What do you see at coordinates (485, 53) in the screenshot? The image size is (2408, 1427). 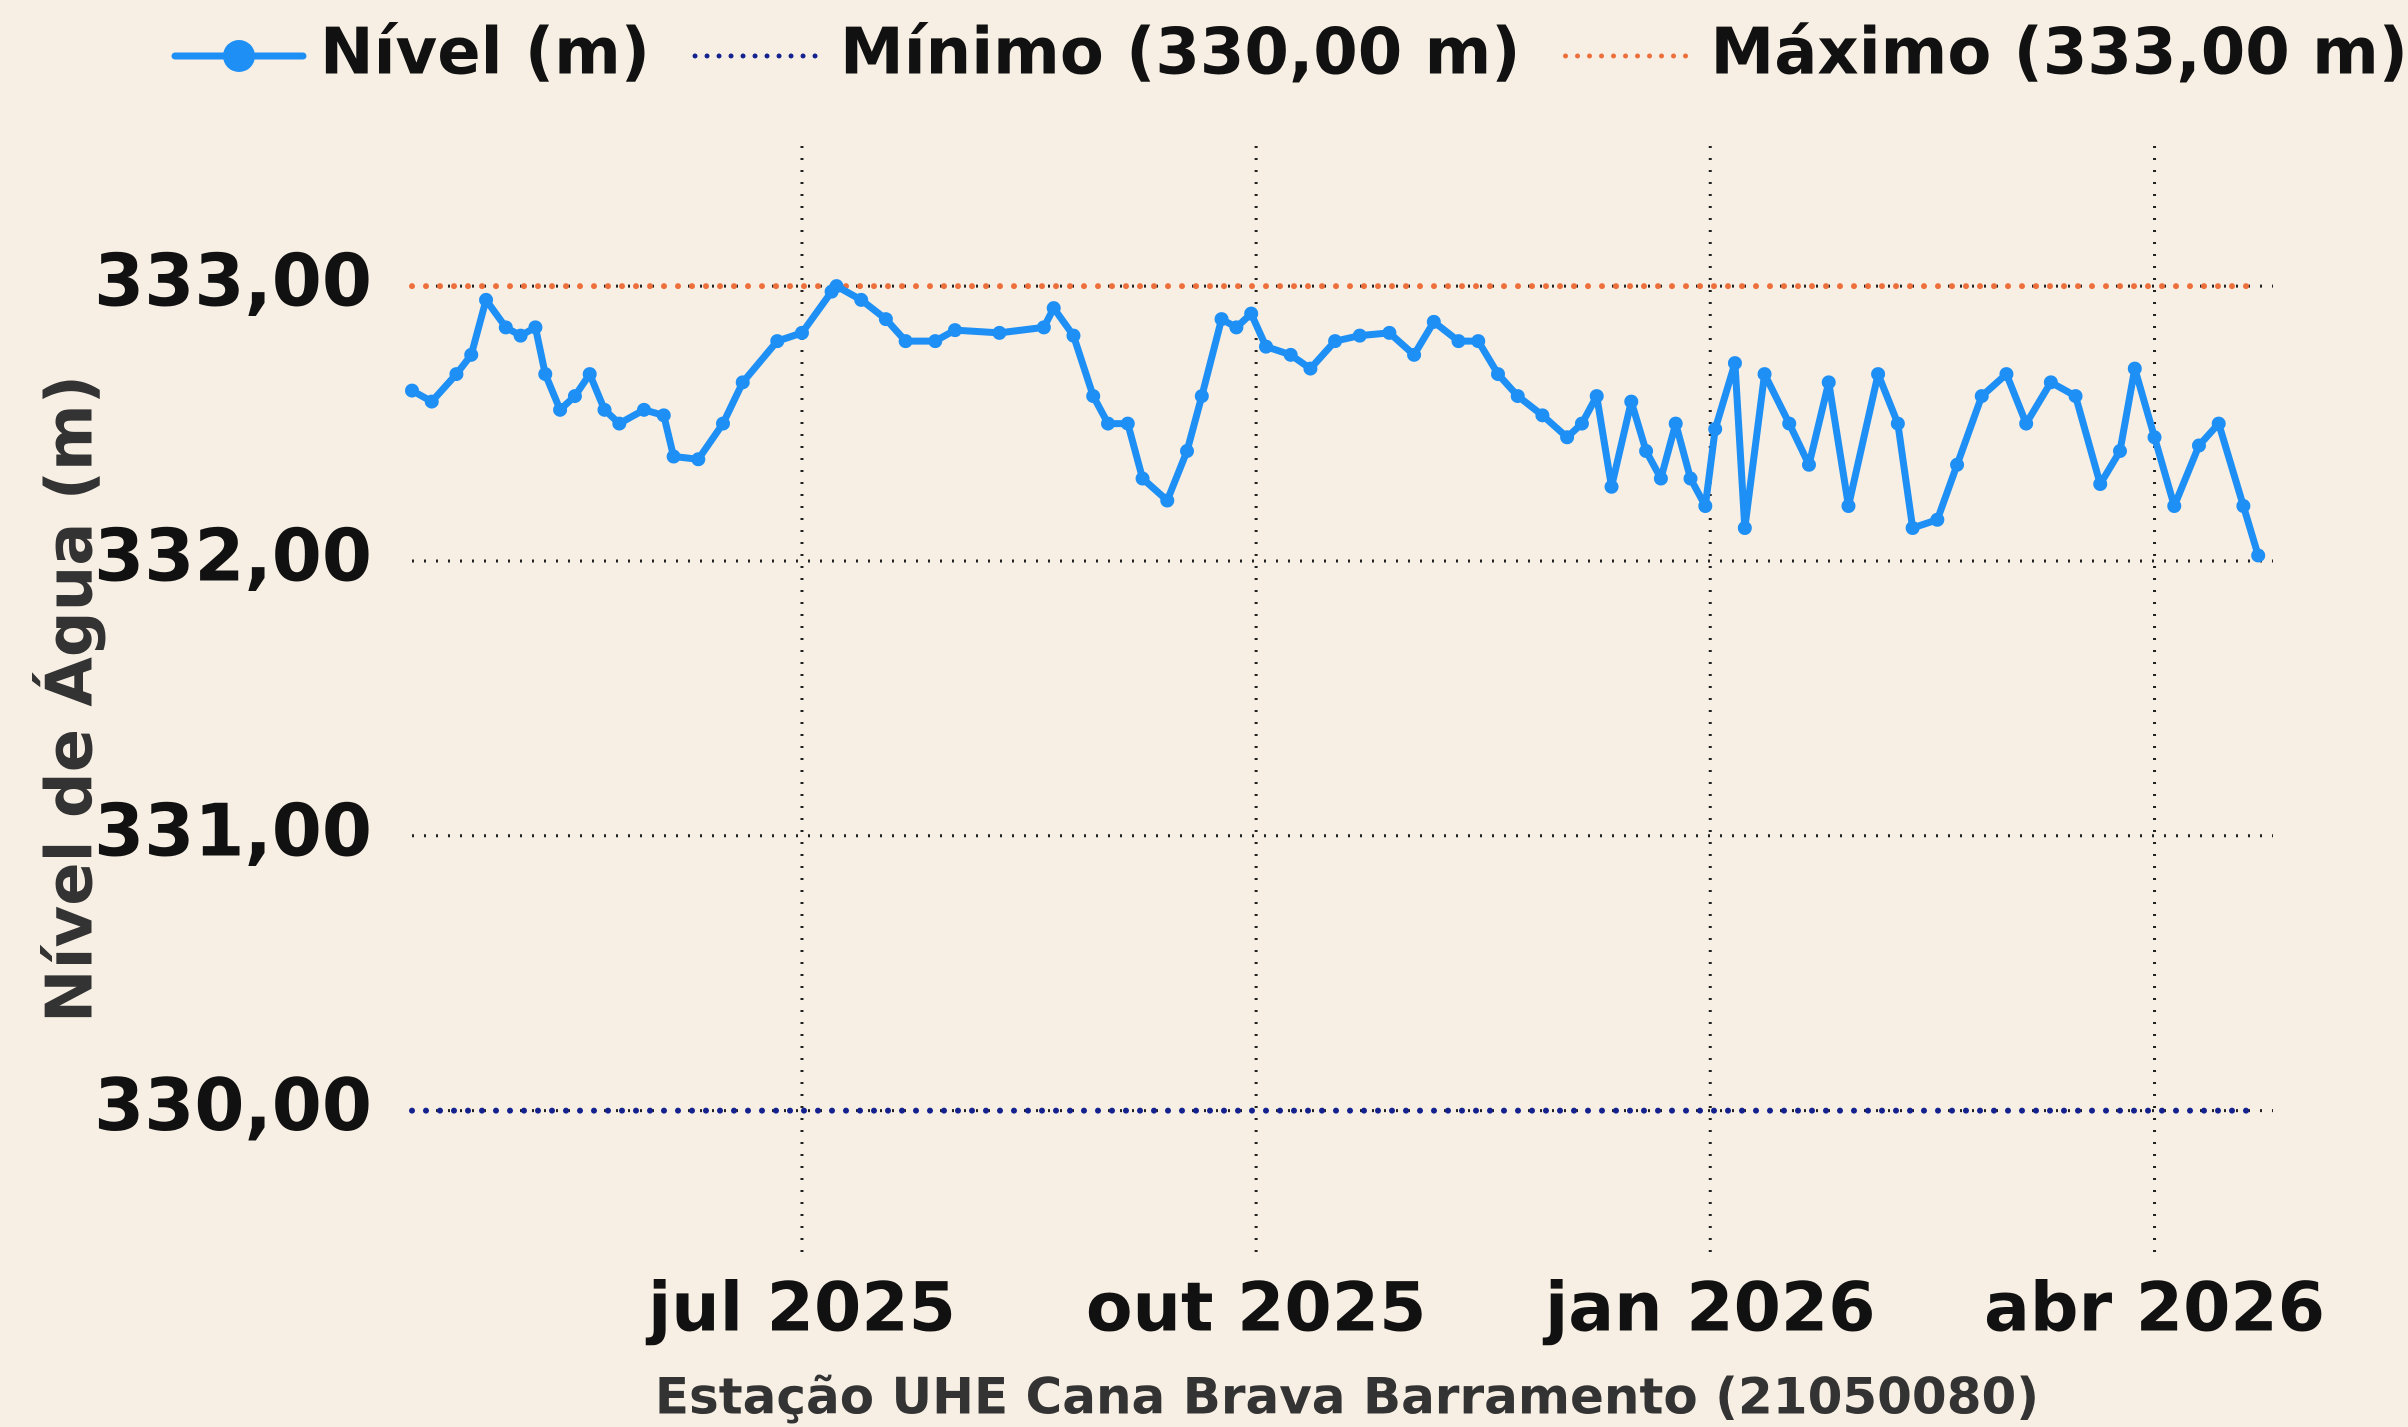 I see `legend-label: Nível (m)` at bounding box center [485, 53].